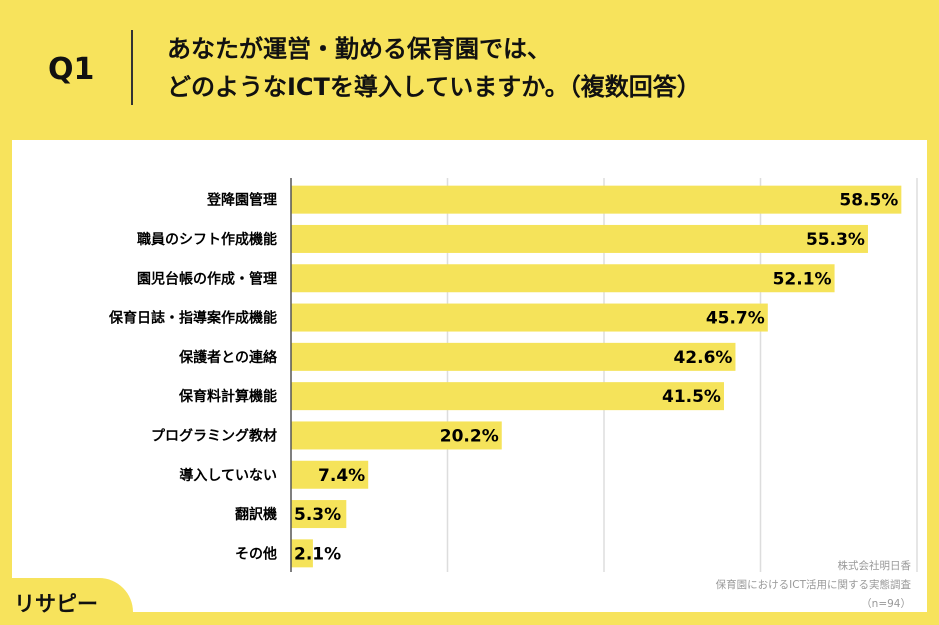 This screenshot has height=625, width=939. I want to click on source-note: 株式会社明日香 保育園におけるICT活用に関する実態調査 （n=94）, so click(813, 585).